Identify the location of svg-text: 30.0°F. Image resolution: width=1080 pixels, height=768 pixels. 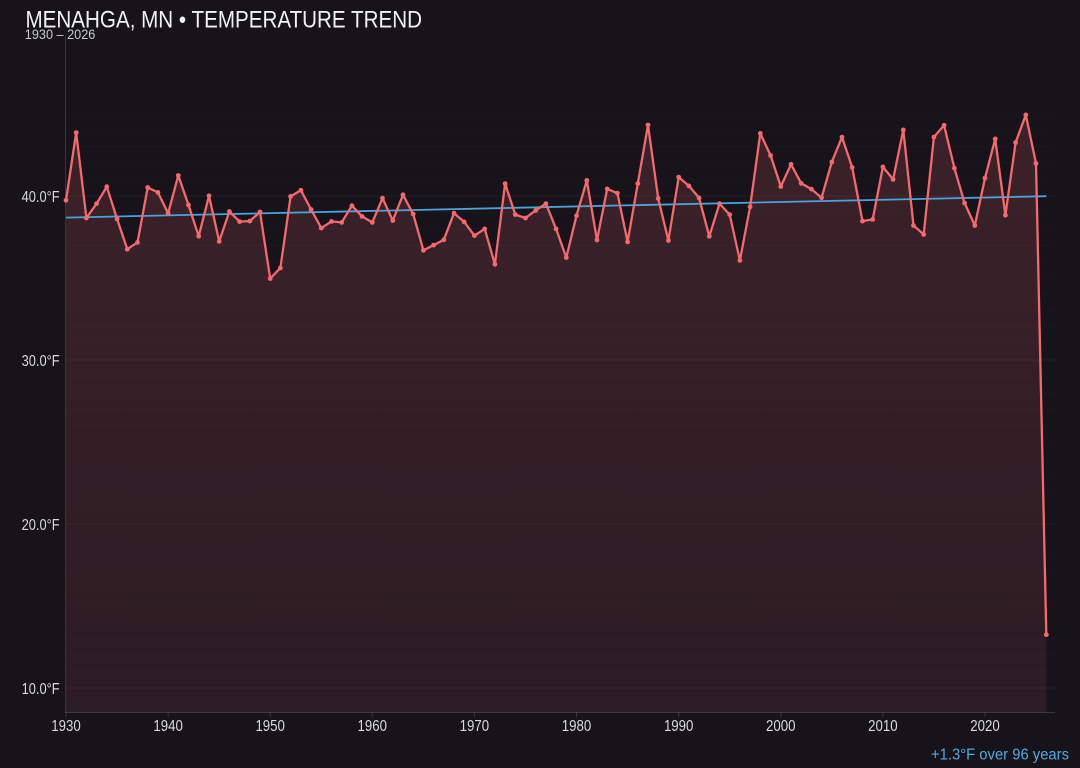
(41, 361).